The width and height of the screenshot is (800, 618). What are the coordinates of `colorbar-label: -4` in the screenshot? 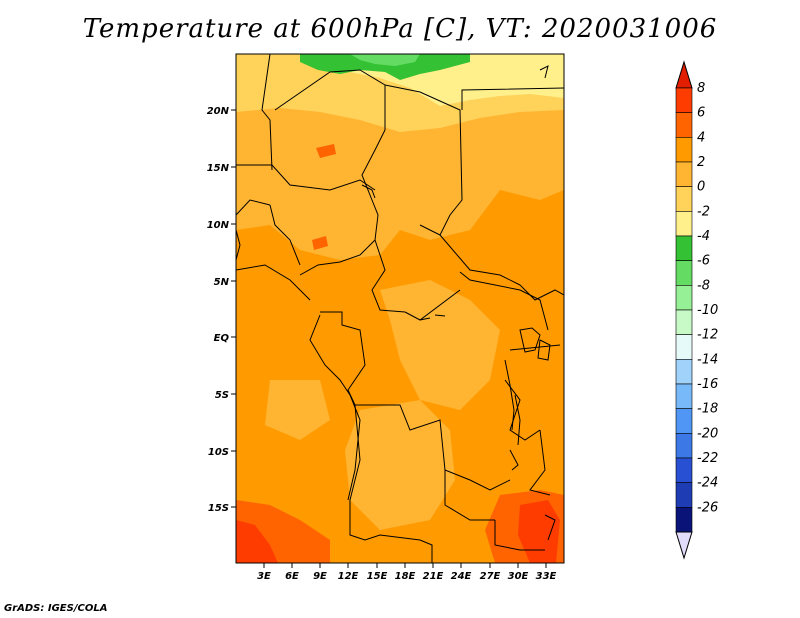 It's located at (703, 236).